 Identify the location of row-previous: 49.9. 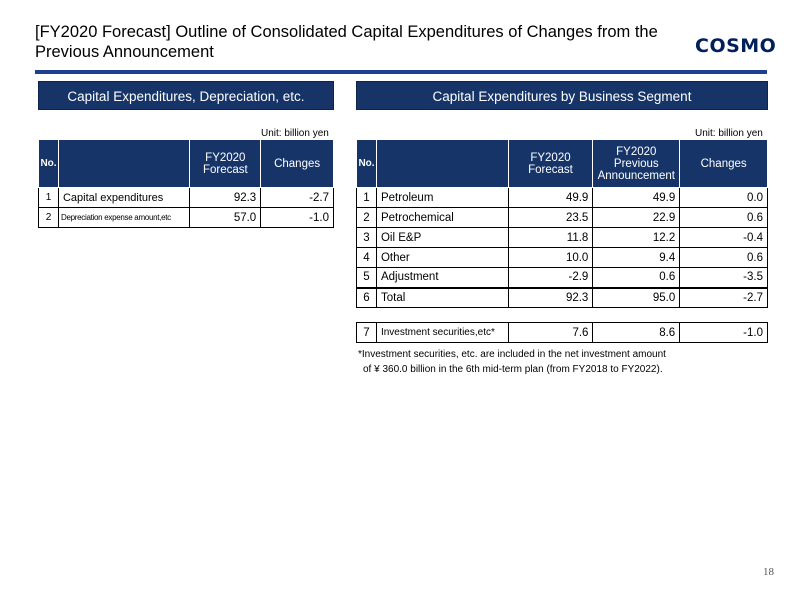
(636, 197).